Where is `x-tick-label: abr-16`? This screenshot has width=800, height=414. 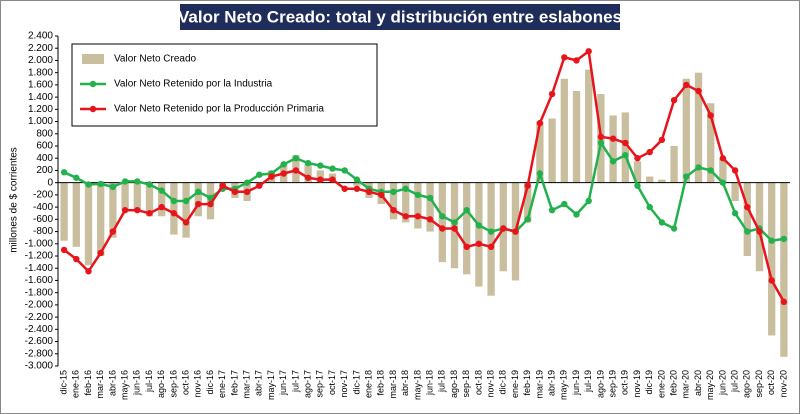
x-tick-label: abr-16 is located at coordinates (112, 383).